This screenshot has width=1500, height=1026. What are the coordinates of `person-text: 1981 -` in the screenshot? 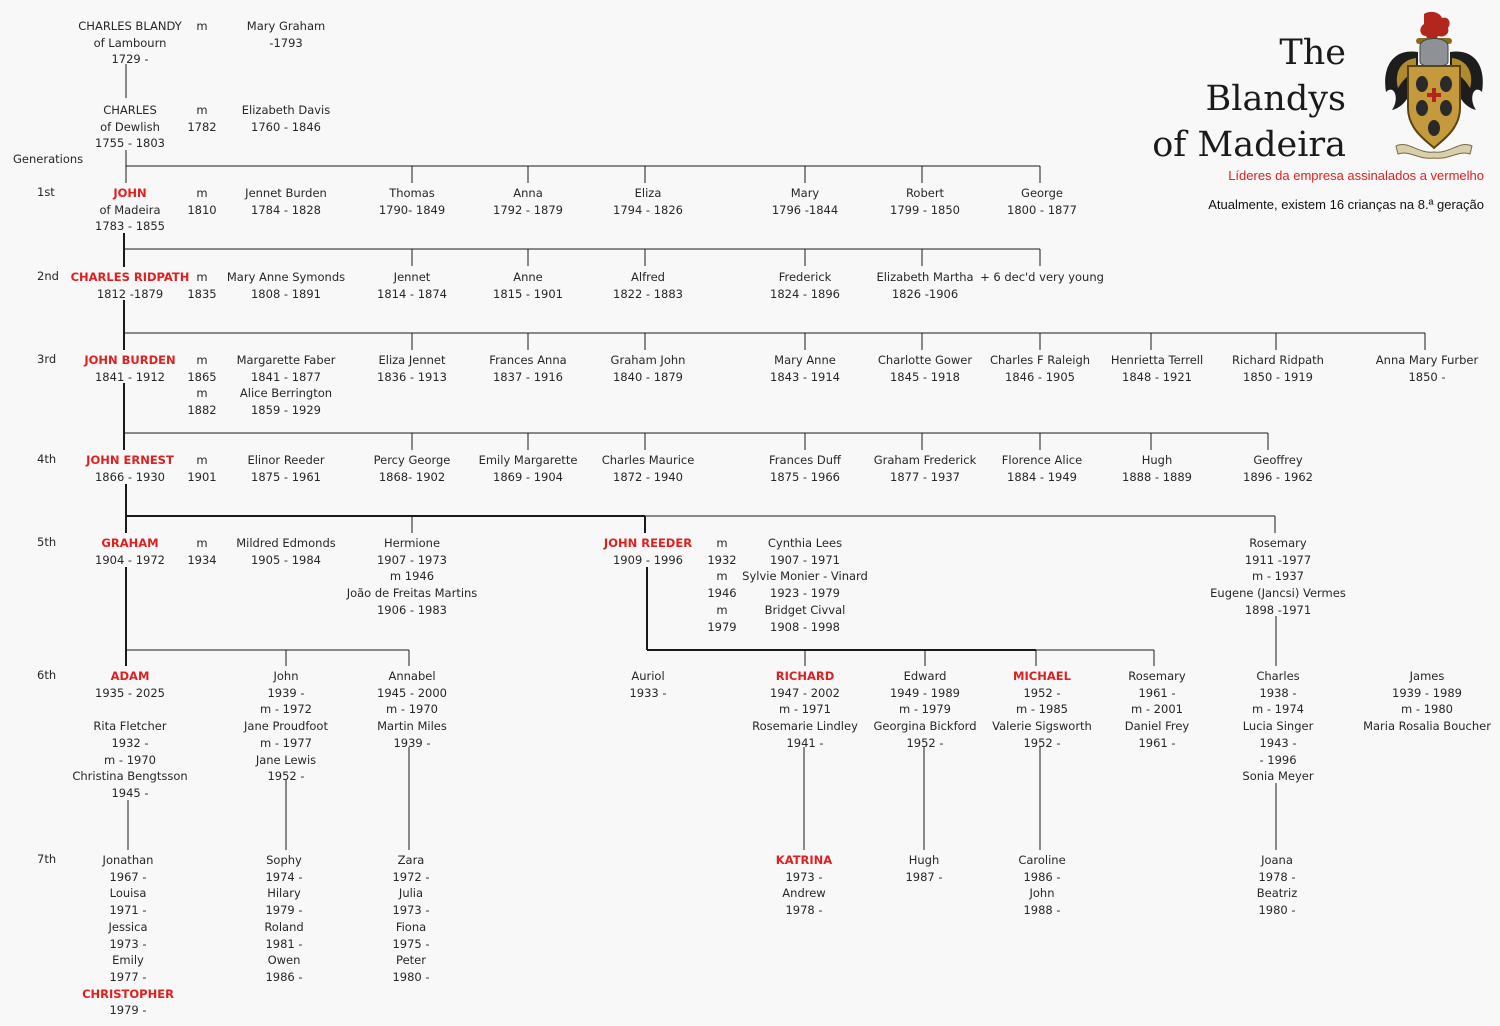 It's located at (284, 943).